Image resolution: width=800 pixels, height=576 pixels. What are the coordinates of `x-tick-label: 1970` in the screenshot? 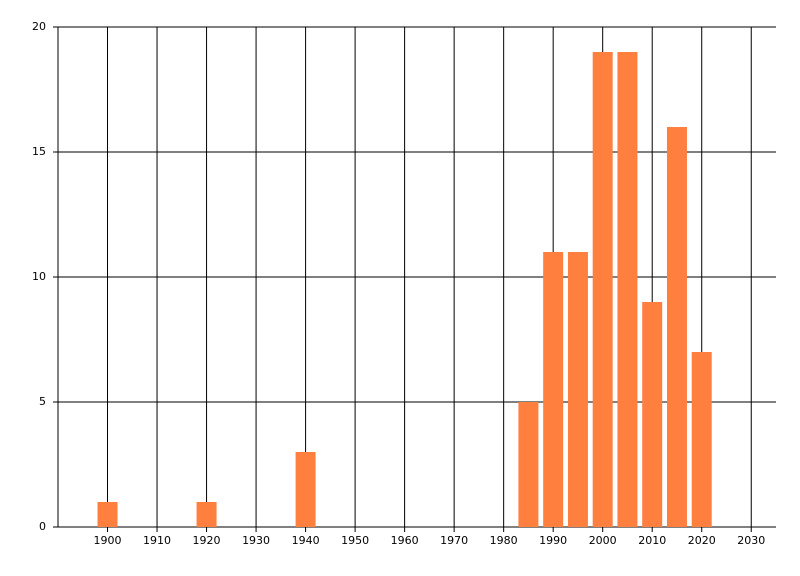 It's located at (454, 540).